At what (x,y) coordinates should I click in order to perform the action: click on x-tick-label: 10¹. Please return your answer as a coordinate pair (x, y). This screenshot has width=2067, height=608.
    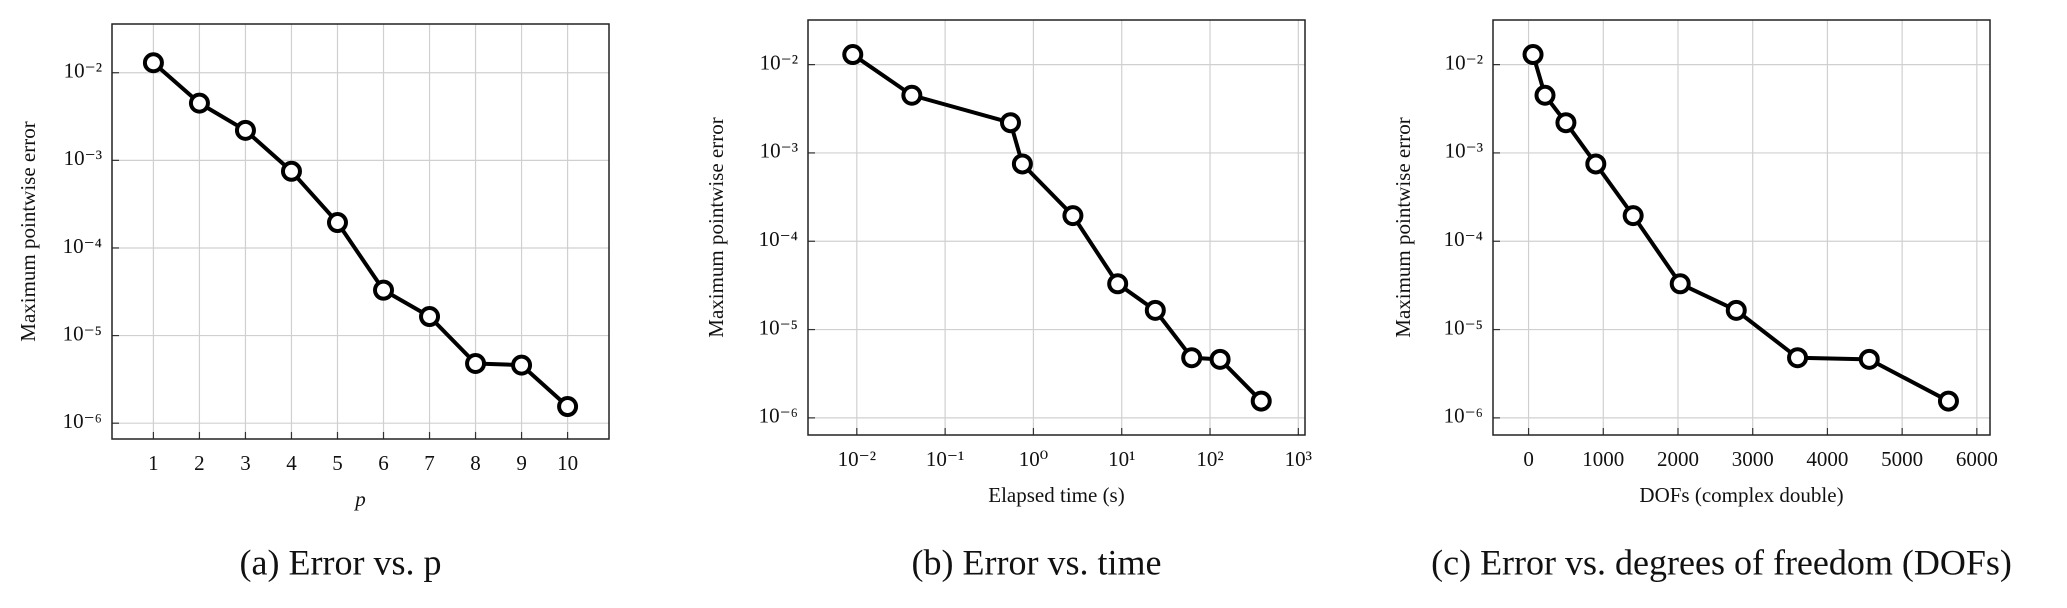
    Looking at the image, I should click on (1121, 459).